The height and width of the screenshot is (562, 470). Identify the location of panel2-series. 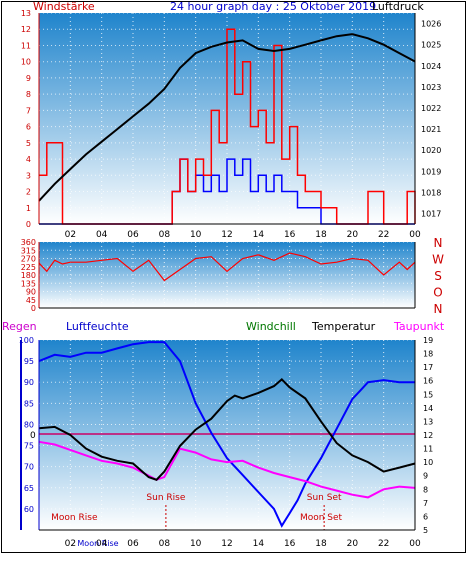
(227, 267).